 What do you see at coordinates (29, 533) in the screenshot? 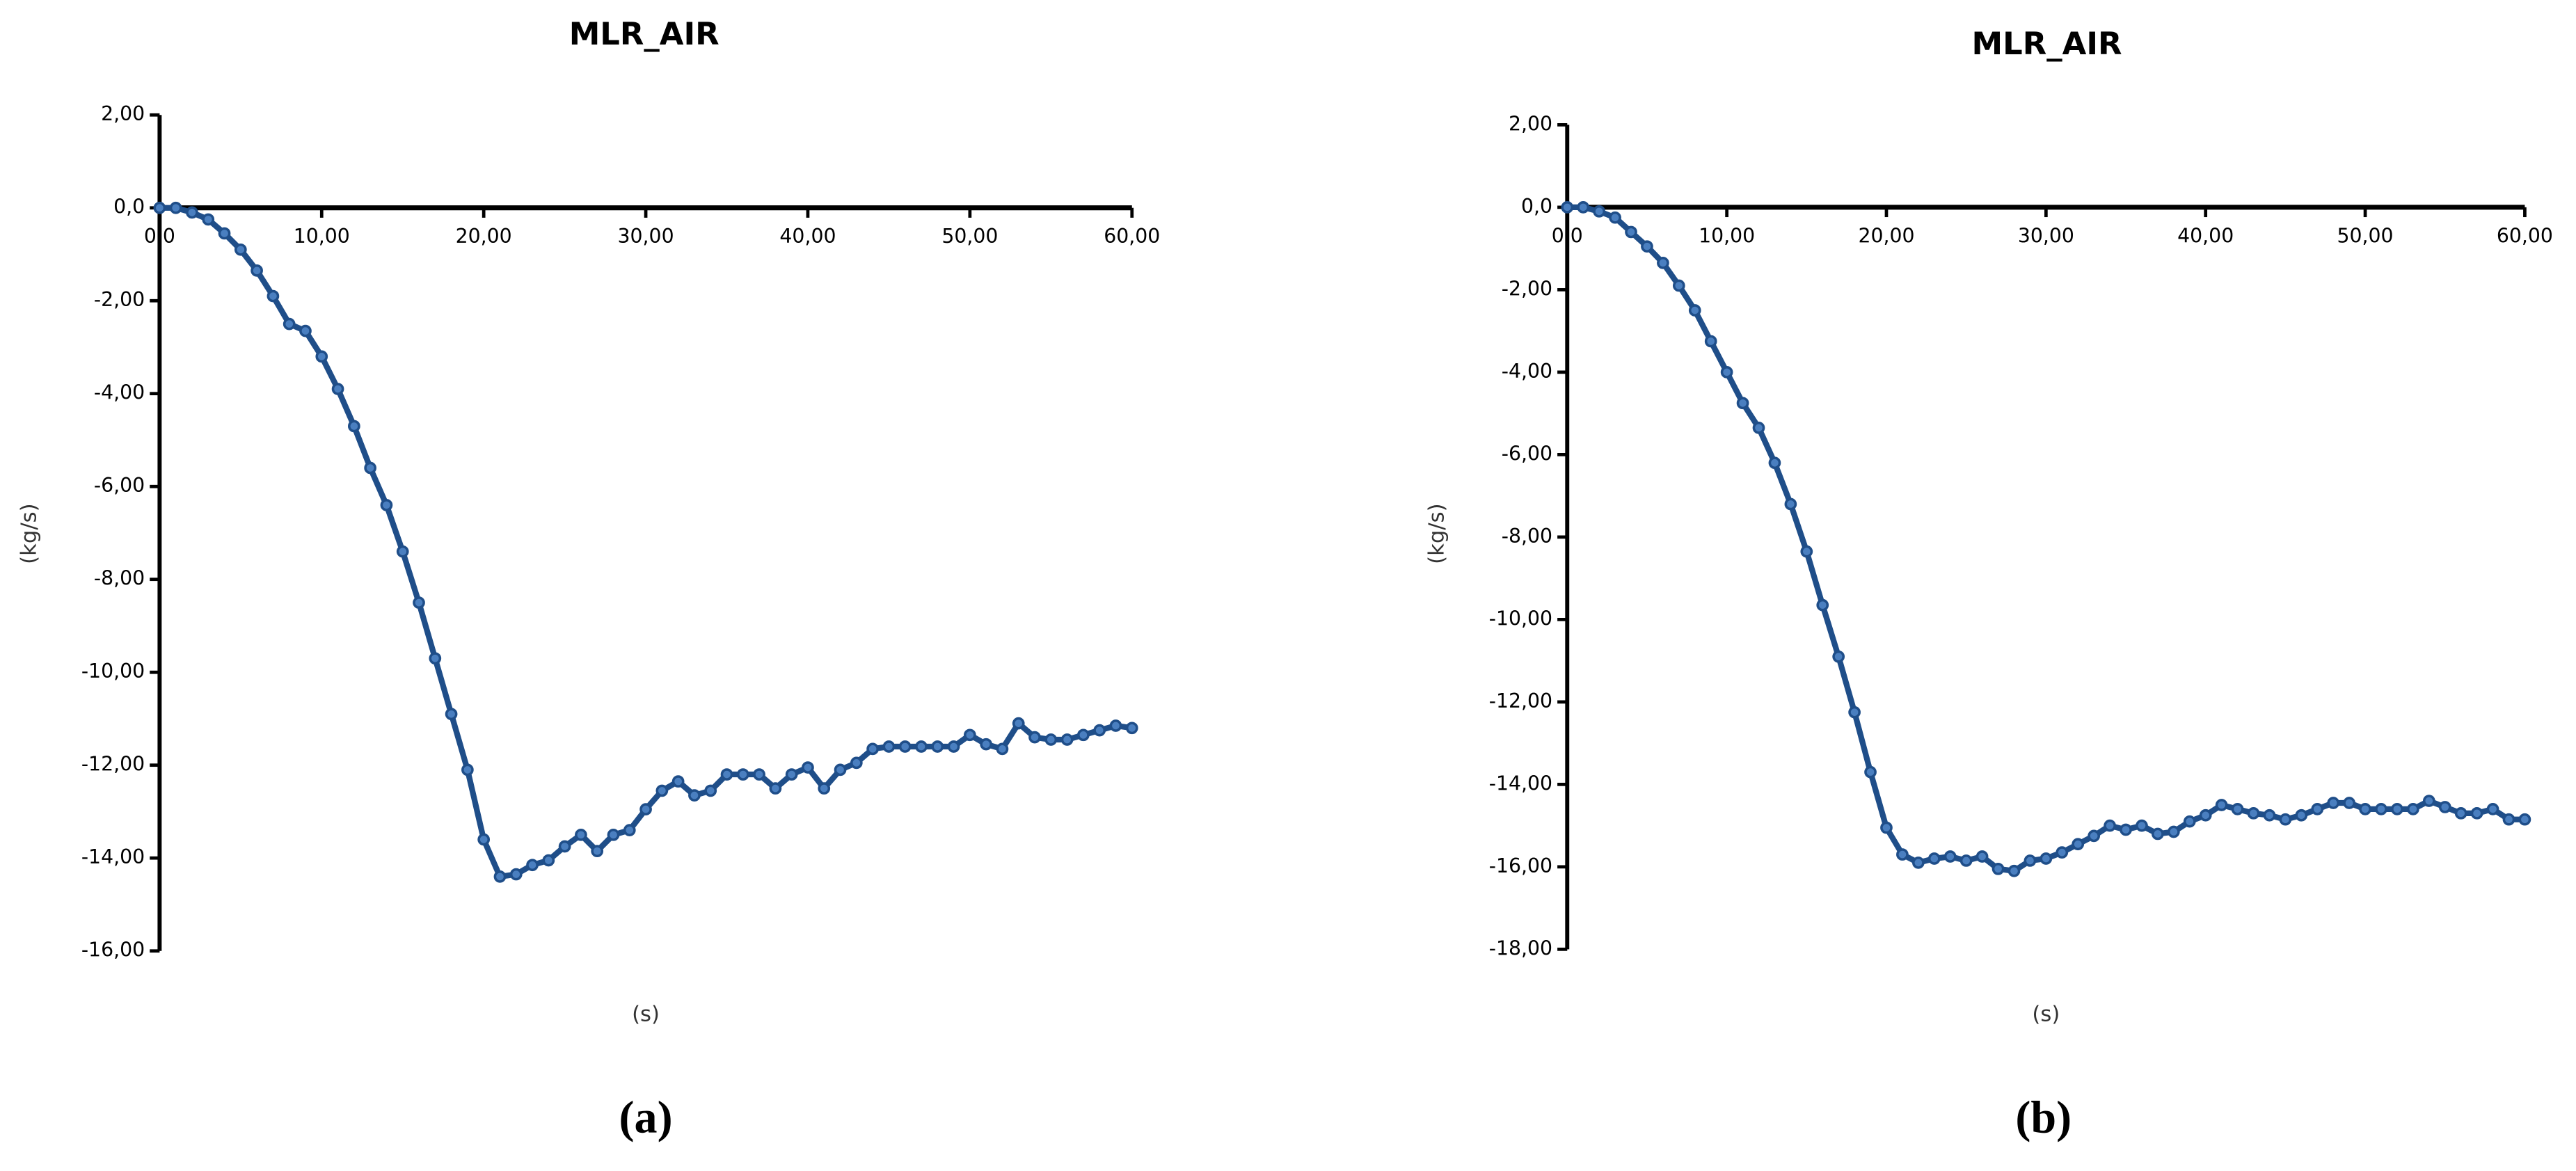
I see `y-axis-label: (kg/s)` at bounding box center [29, 533].